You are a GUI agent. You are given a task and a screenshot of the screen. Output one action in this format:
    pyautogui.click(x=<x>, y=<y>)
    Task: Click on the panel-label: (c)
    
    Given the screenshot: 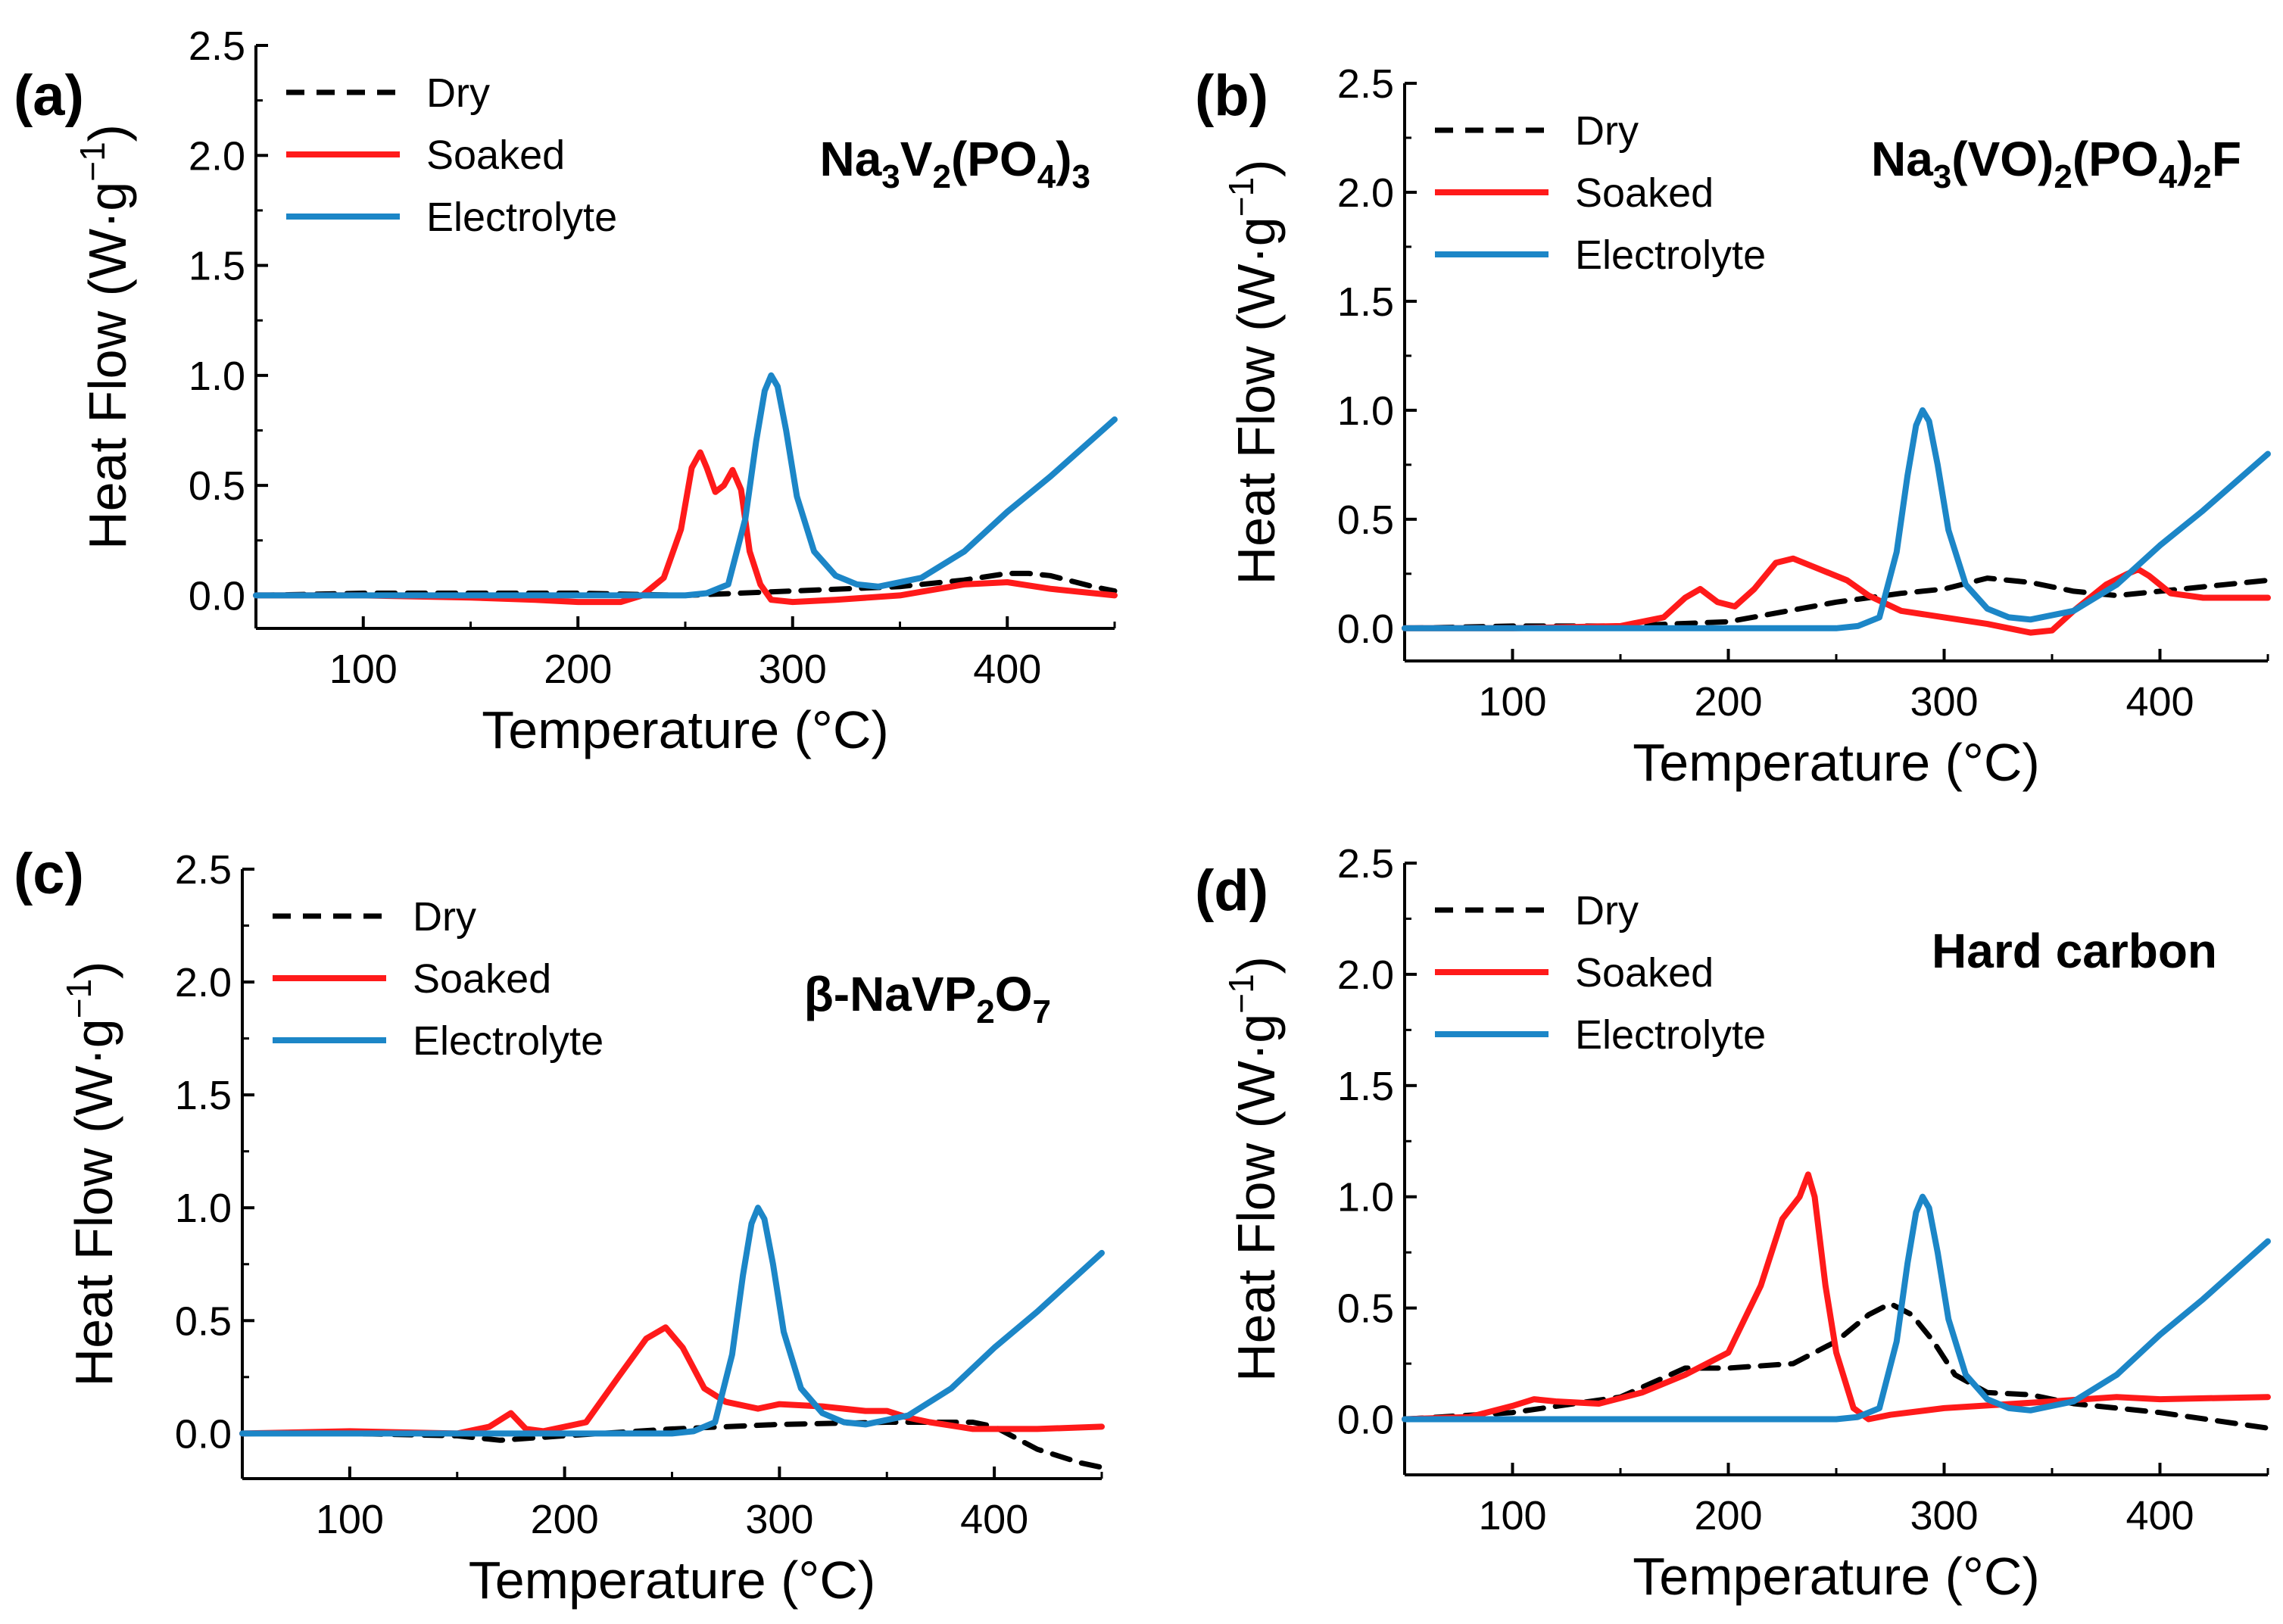 What is the action you would take?
    pyautogui.click(x=49, y=874)
    